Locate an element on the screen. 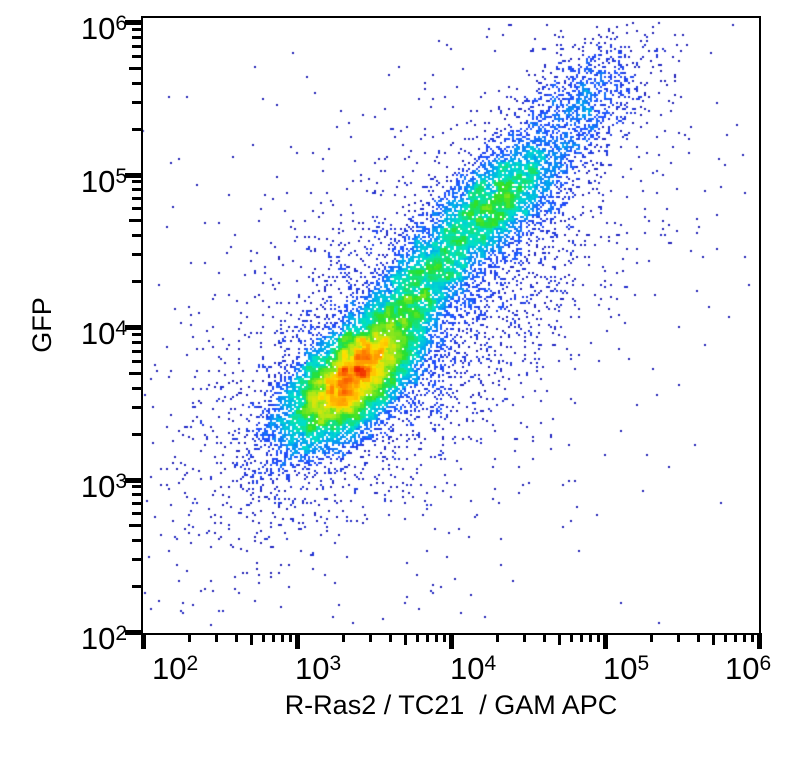 The width and height of the screenshot is (792, 768). y-tick-label: 103 is located at coordinates (103, 486).